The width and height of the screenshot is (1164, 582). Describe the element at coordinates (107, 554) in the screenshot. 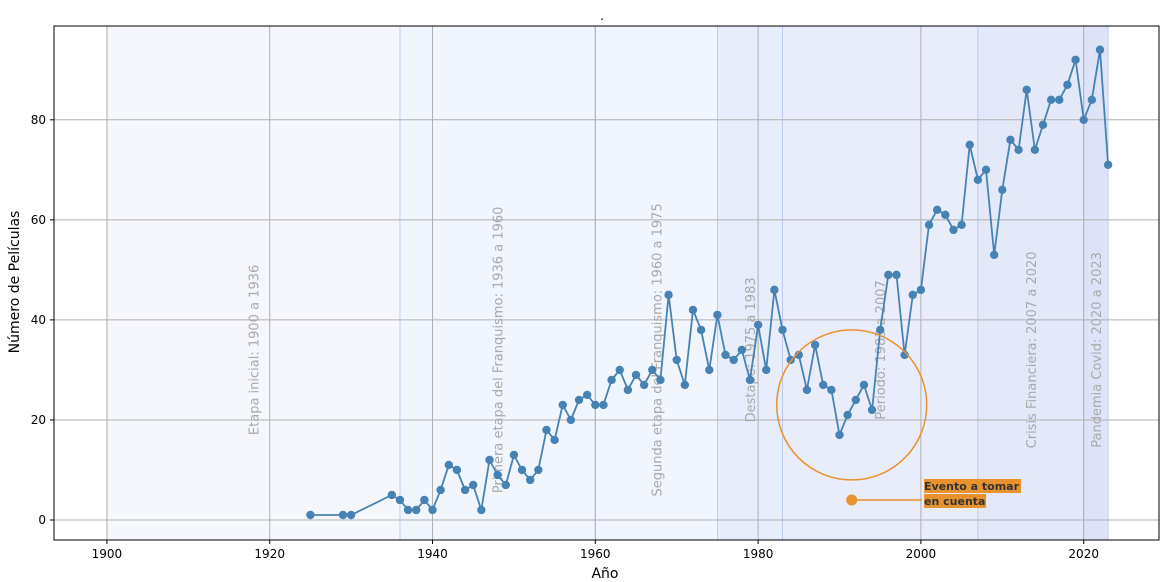

I see `x-tick-label: 1900` at that location.